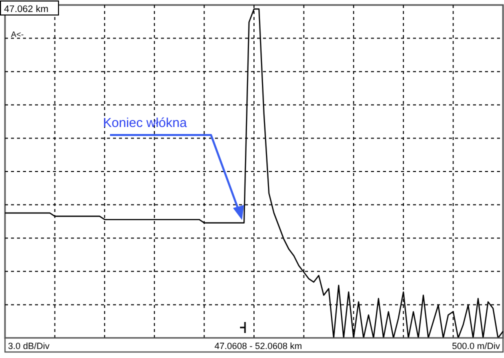 The width and height of the screenshot is (504, 358). What do you see at coordinates (26, 9) in the screenshot?
I see `annotation: 47.062 km` at bounding box center [26, 9].